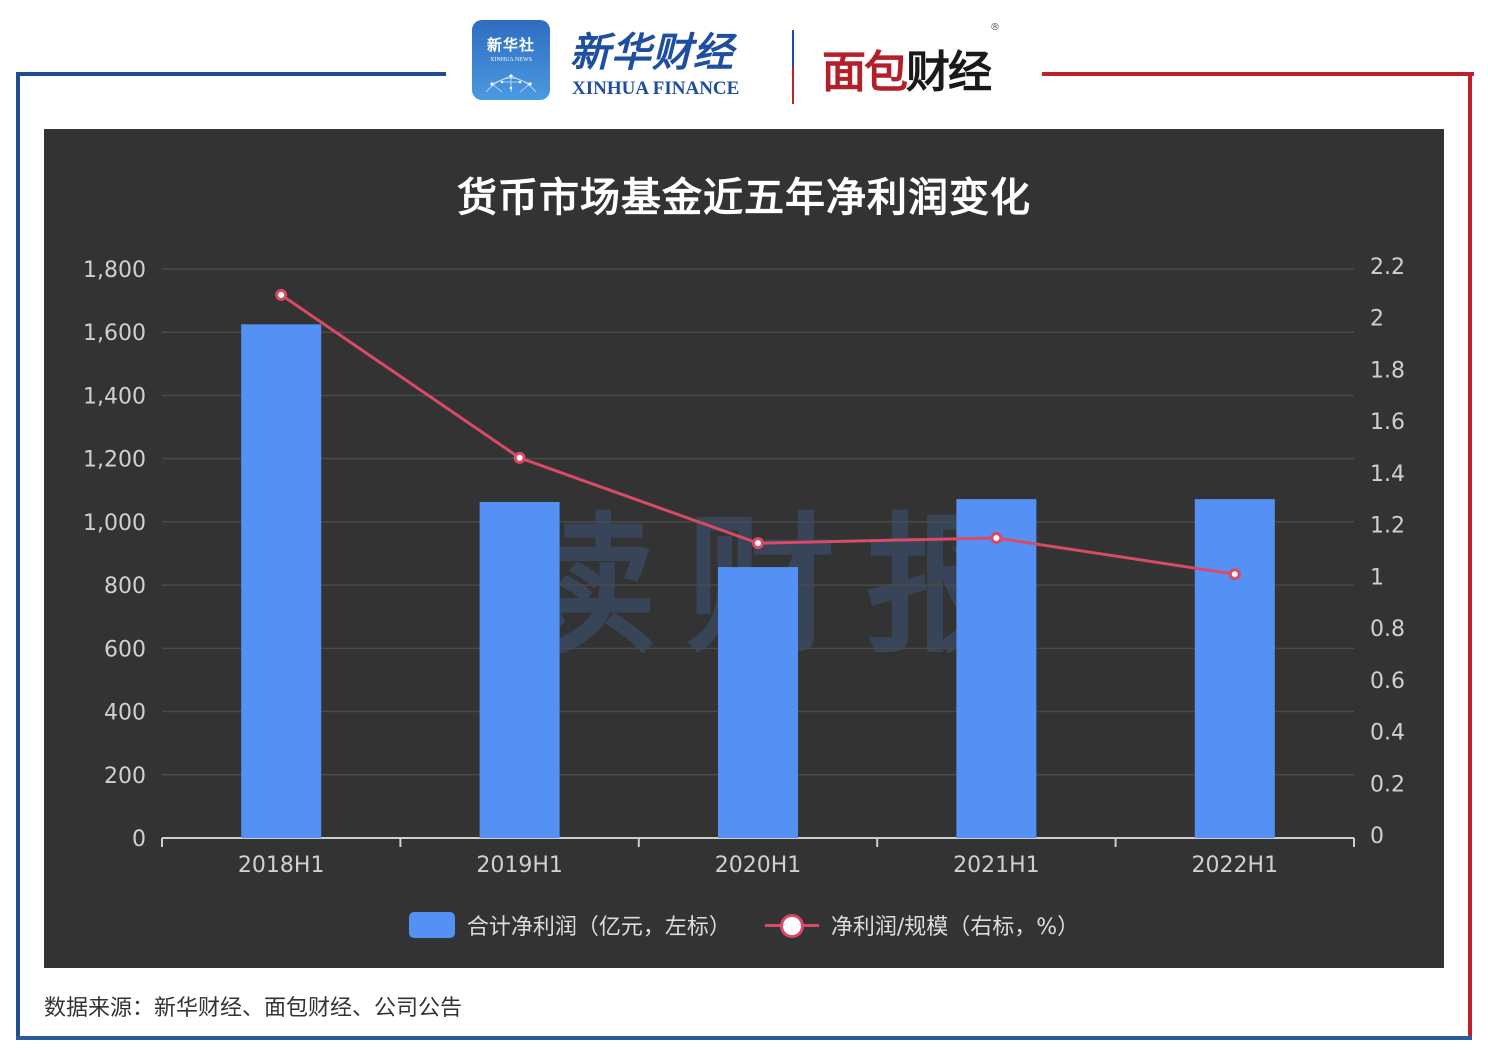  I want to click on right-axis-tick: 1.4, so click(1387, 474).